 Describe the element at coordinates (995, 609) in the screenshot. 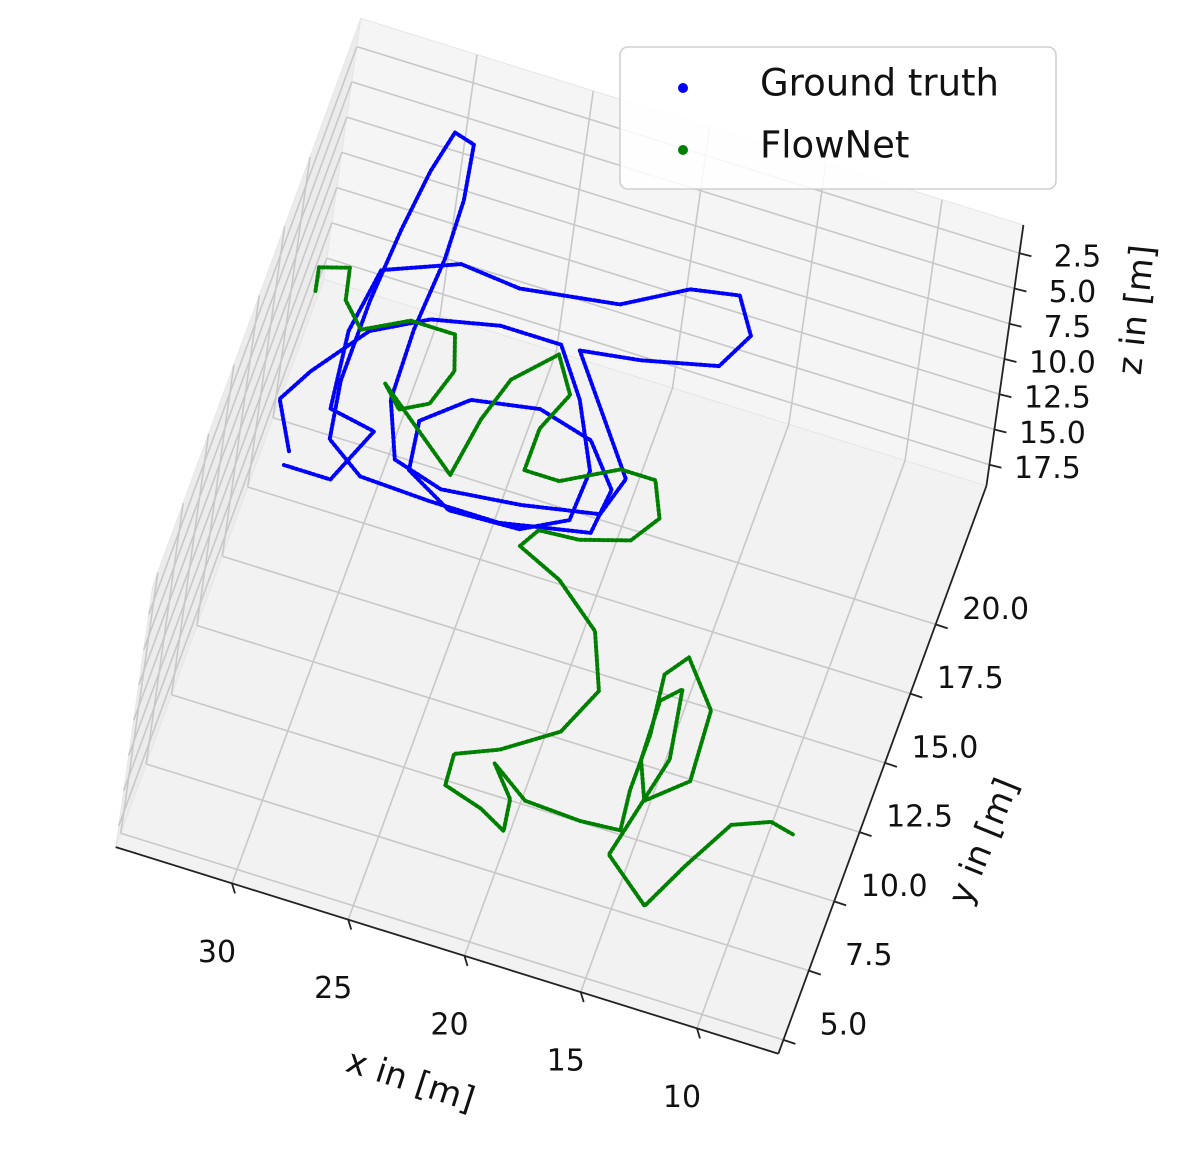

I see `y-tick-label: 20.0` at that location.